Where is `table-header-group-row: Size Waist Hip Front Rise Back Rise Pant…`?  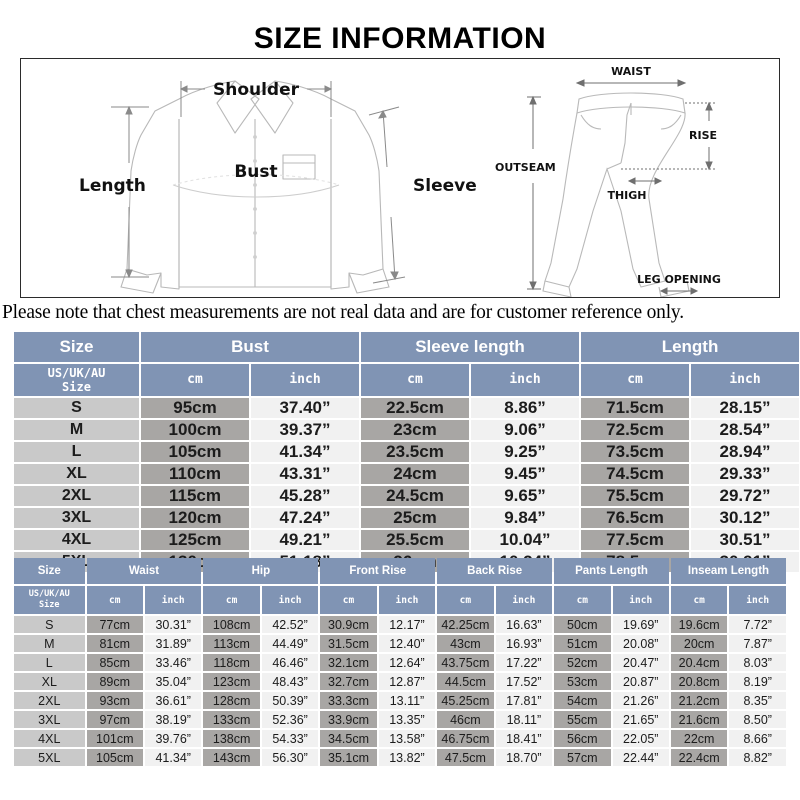
table-header-group-row: Size Waist Hip Front Rise Back Rise Pant… is located at coordinates (400, 571).